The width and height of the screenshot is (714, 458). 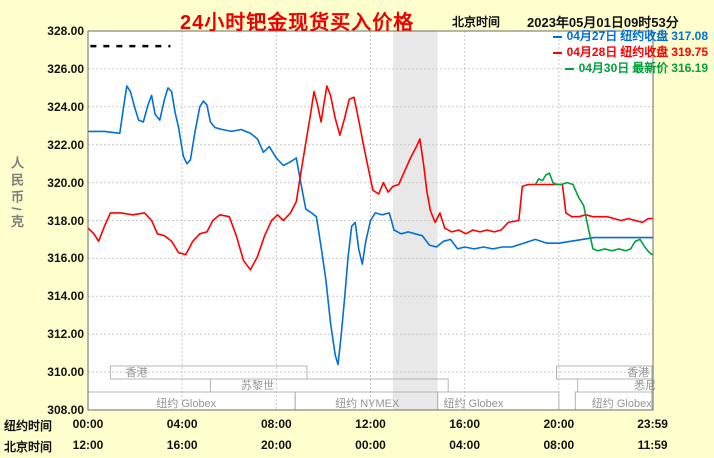 What do you see at coordinates (65, 144) in the screenshot?
I see `y-tick-label: 322.00` at bounding box center [65, 144].